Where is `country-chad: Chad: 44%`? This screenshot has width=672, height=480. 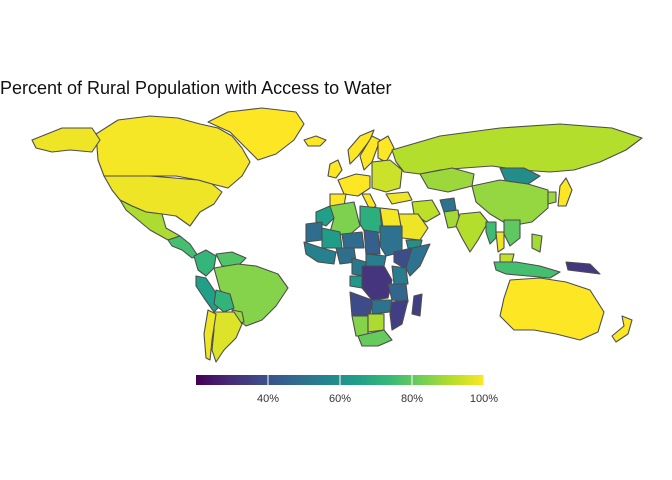
country-chad: Chad: 44% is located at coordinates (372, 242).